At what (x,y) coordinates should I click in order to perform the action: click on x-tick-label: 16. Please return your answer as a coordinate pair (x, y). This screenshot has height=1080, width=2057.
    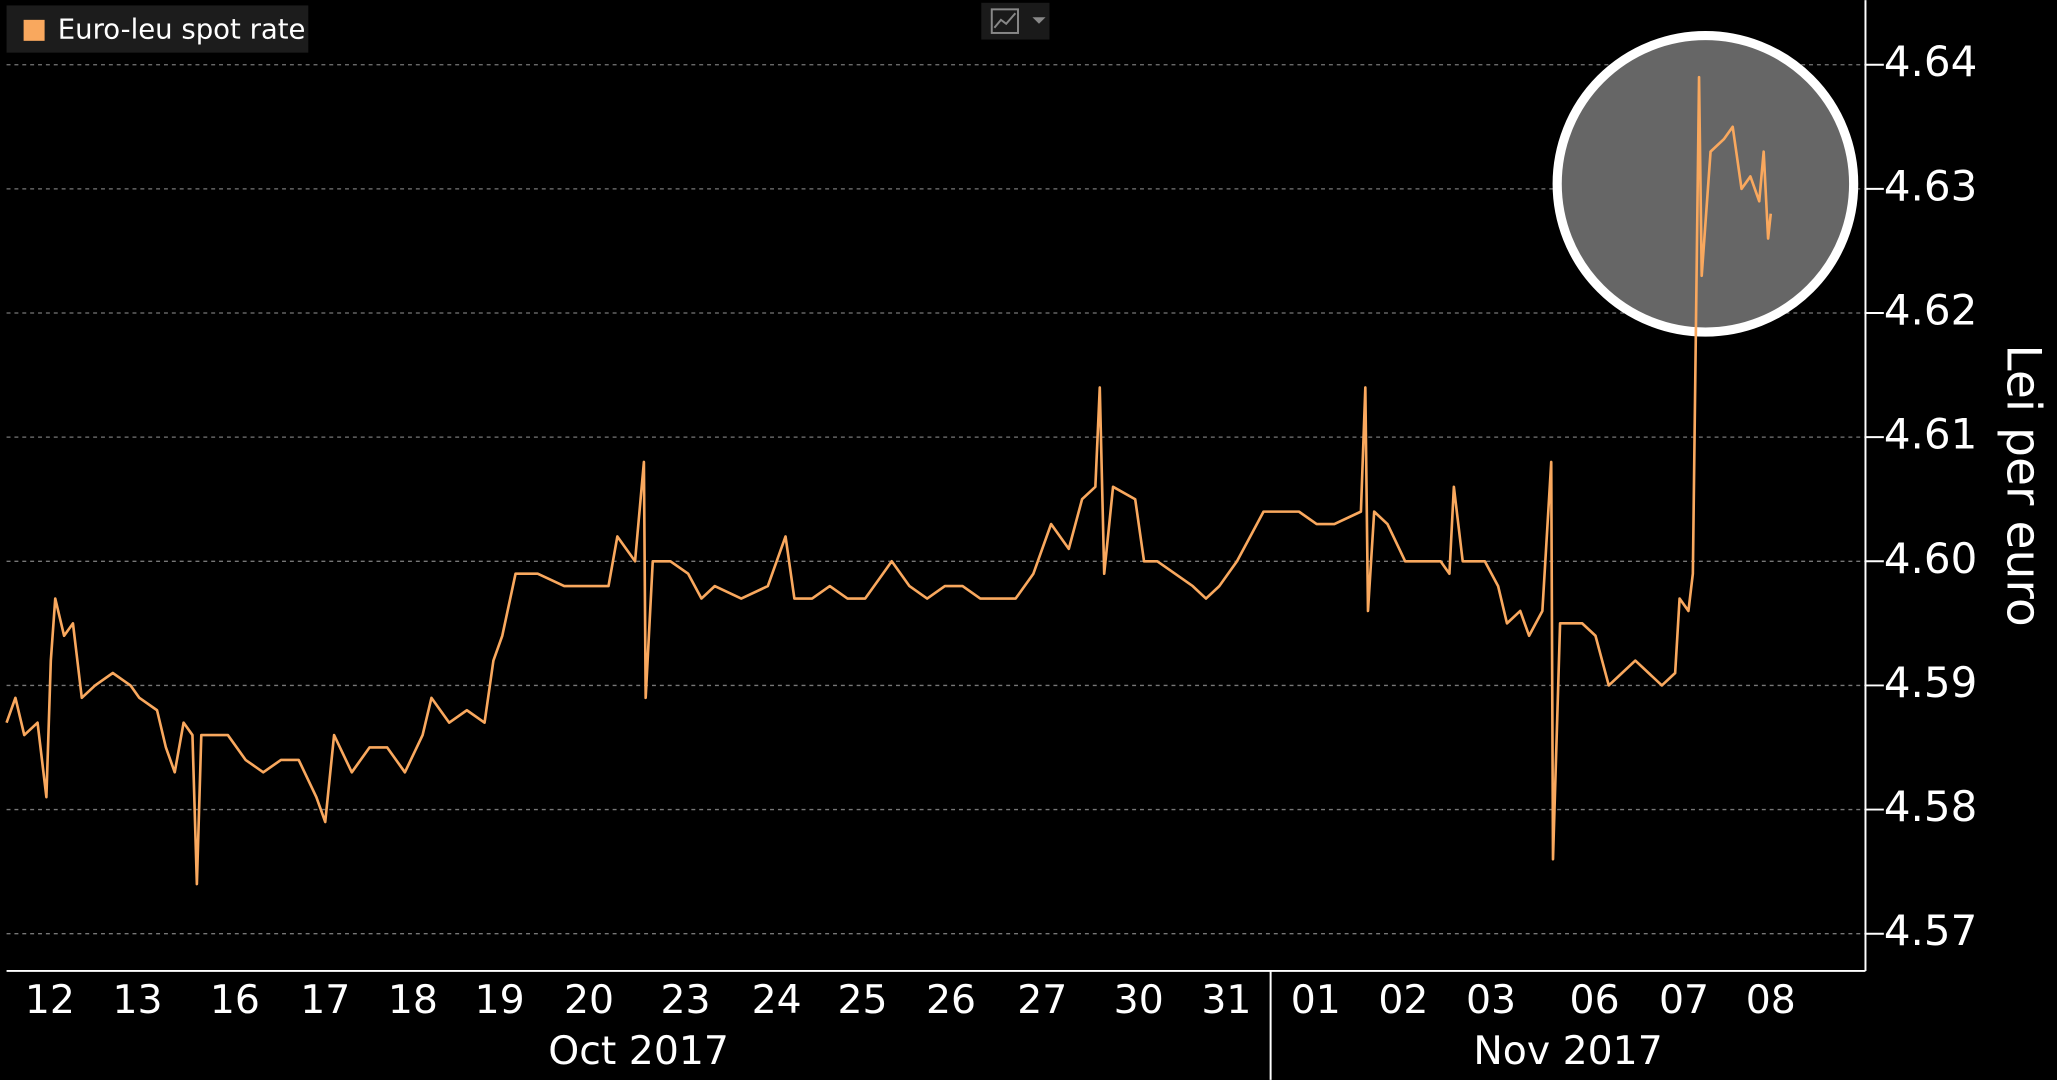
    Looking at the image, I should click on (235, 1000).